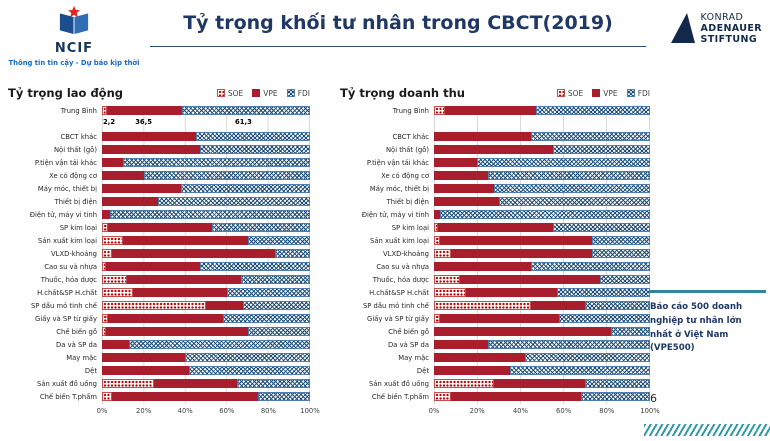 The image size is (770, 441). What do you see at coordinates (495, 318) in the screenshot?
I see `bar-row: Giấy và SP từ giấy` at bounding box center [495, 318].